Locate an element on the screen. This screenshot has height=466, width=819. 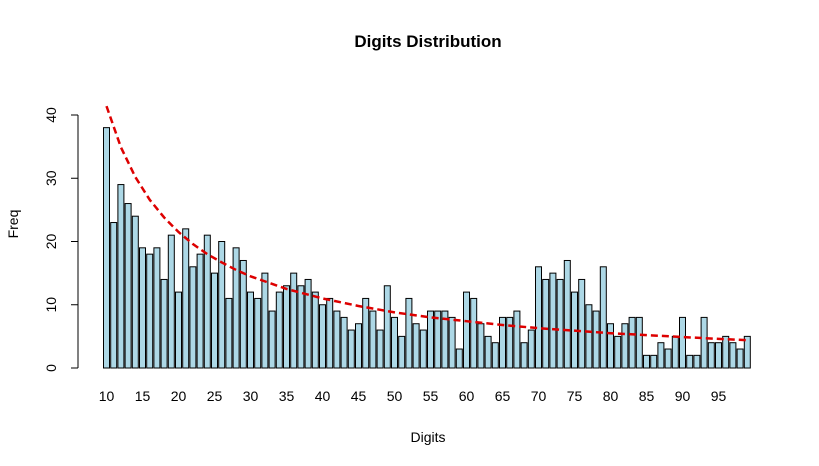
y-tick-label-0: 0 is located at coordinates (51, 368).